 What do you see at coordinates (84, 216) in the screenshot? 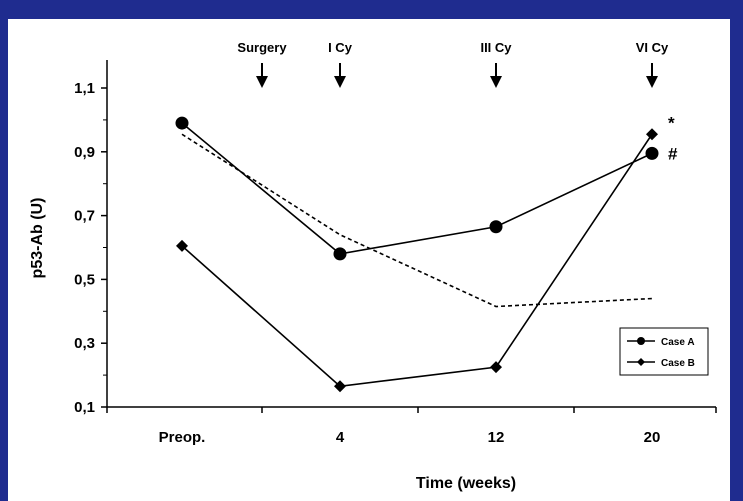
I see `y-tick-label: 0,7` at bounding box center [84, 216].